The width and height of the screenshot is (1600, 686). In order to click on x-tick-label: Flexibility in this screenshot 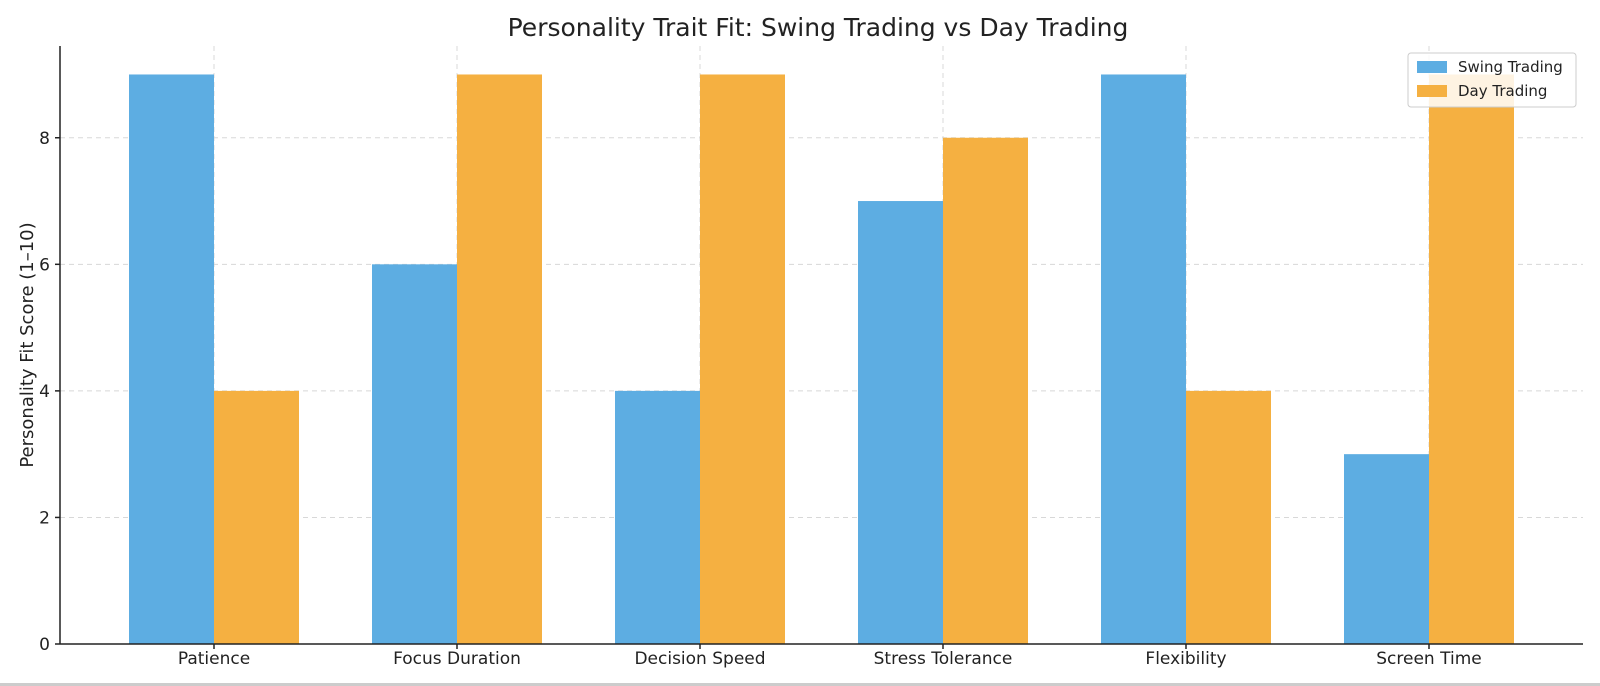, I will do `click(1185, 659)`.